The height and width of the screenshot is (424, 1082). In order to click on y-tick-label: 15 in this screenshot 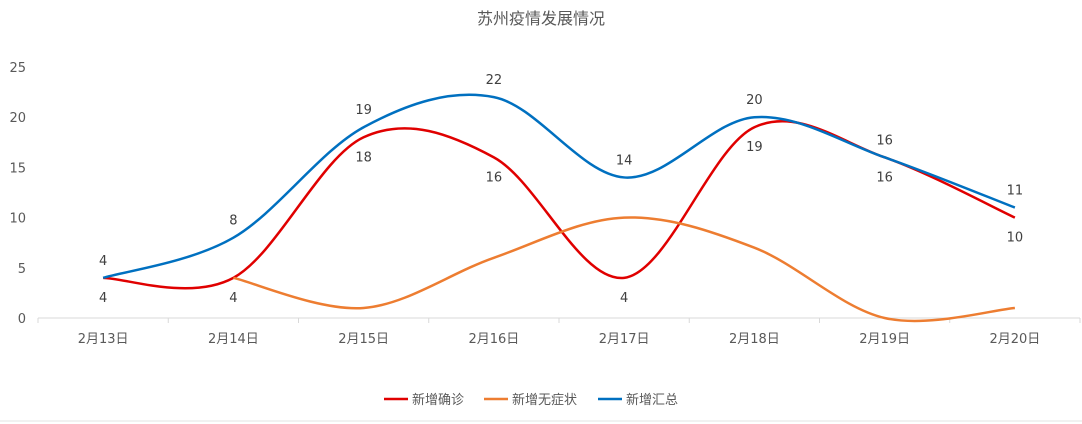, I will do `click(17, 168)`.